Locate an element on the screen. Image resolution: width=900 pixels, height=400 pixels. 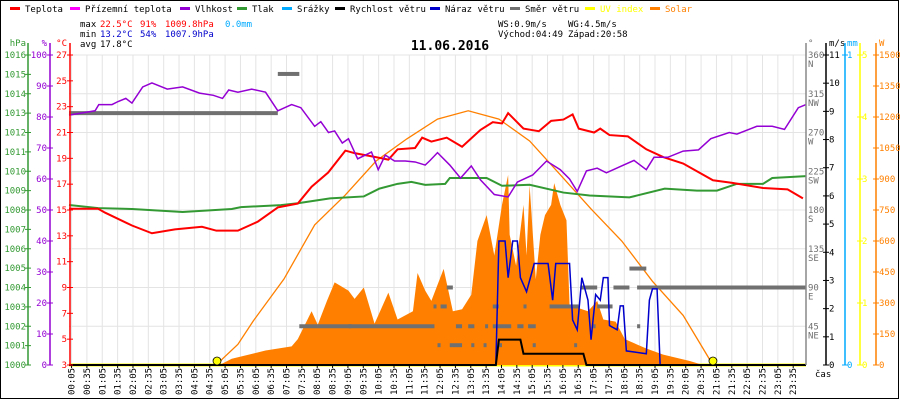
uv-tick-label: 3 is located at coordinates (864, 180).